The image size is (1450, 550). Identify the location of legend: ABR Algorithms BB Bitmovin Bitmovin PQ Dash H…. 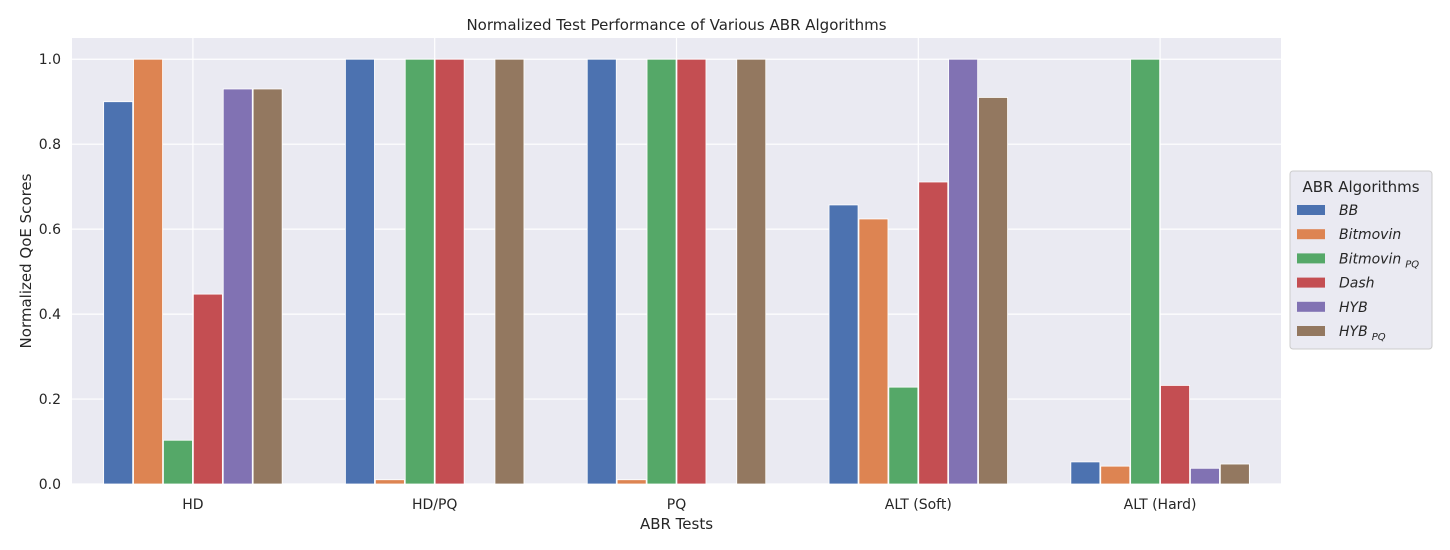
(1361, 260).